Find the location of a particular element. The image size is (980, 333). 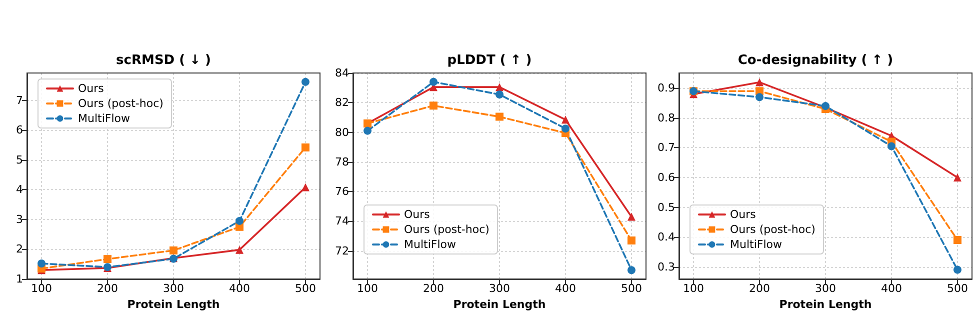

y-tick-label: 7 is located at coordinates (19, 100).